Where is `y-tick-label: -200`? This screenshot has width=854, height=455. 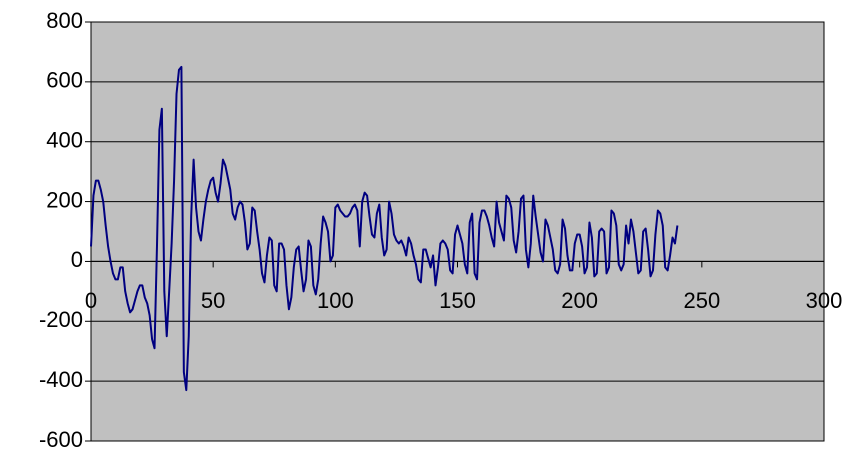 y-tick-label: -200 is located at coordinates (61, 319).